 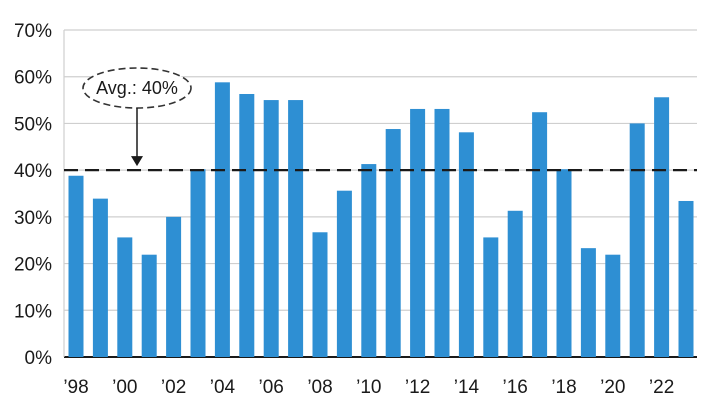 I want to click on x-tick-label: ’18, so click(x=563, y=387).